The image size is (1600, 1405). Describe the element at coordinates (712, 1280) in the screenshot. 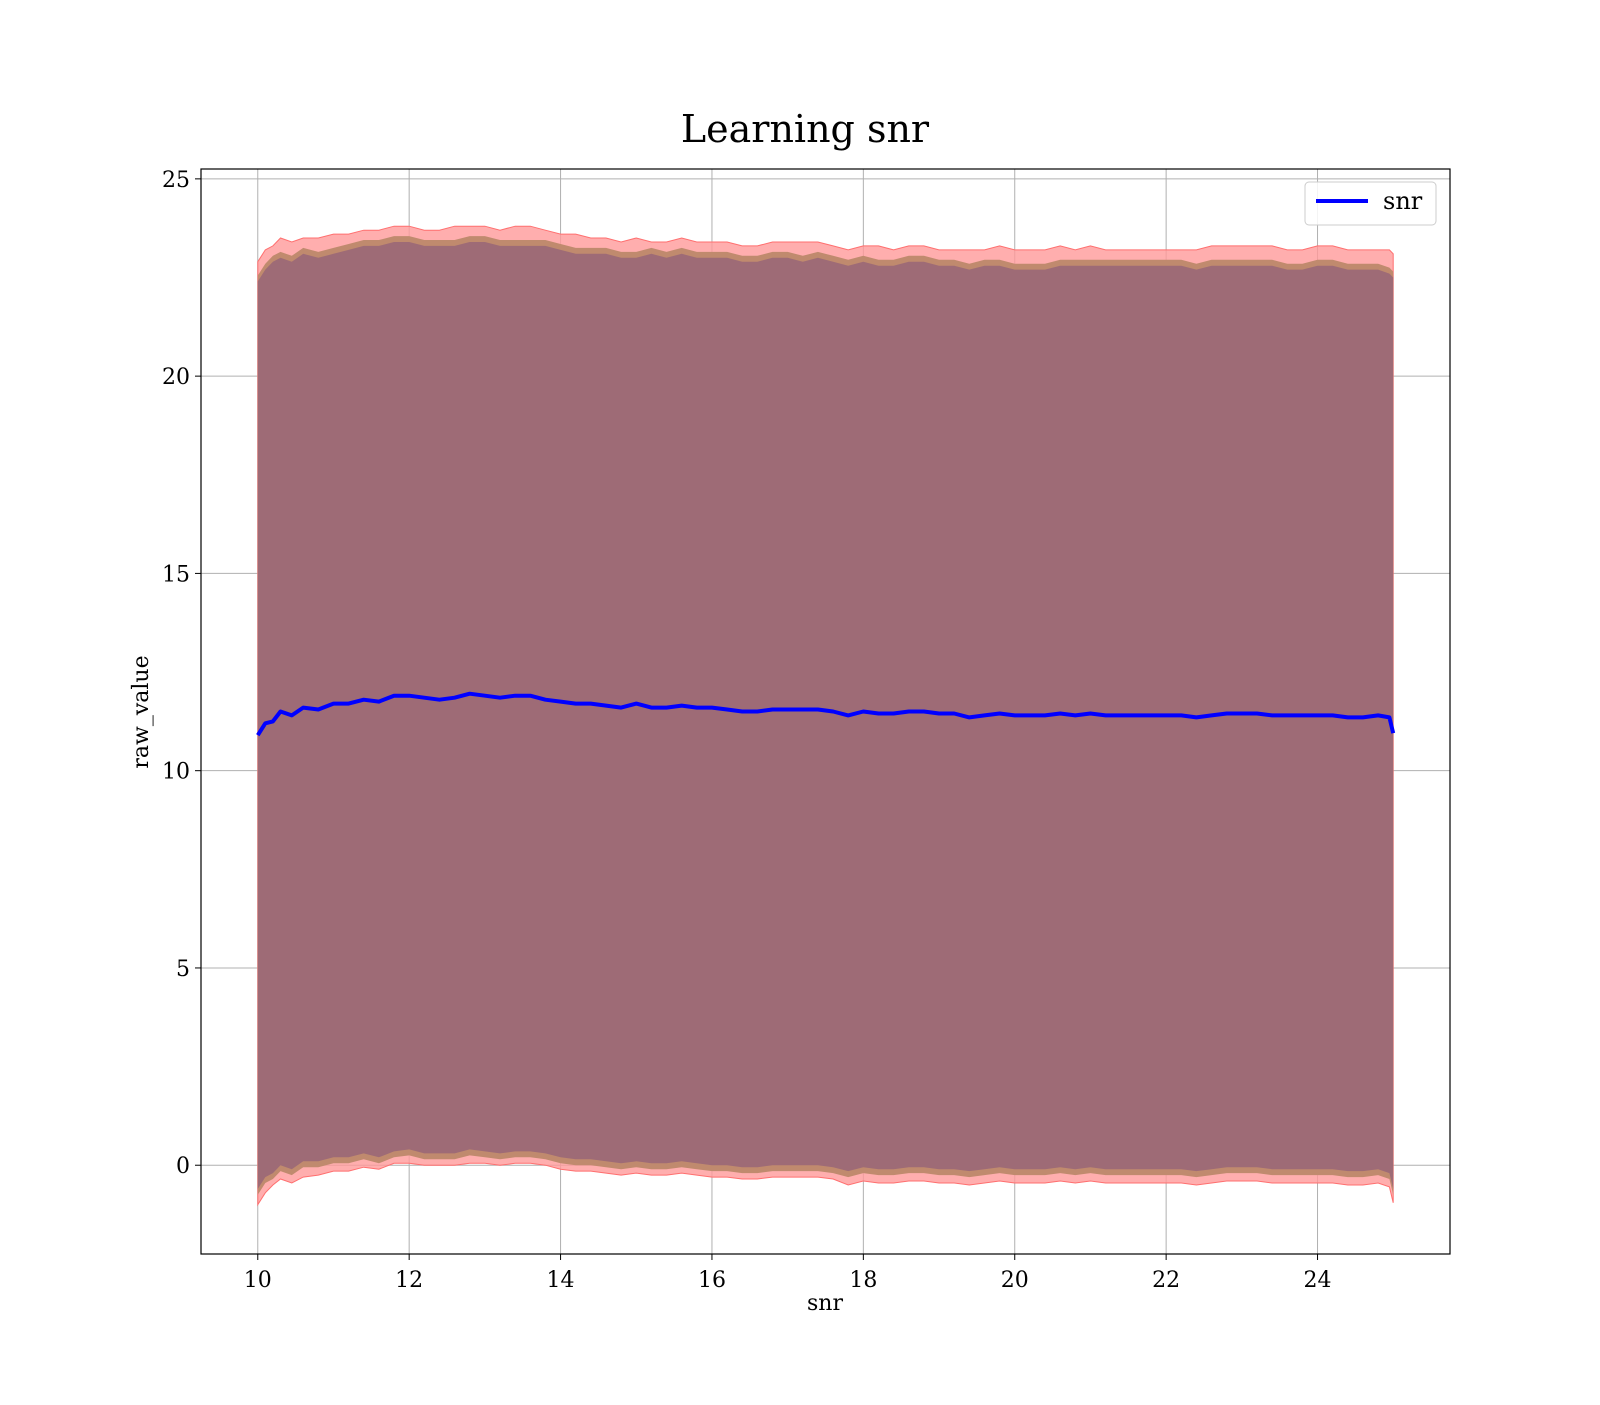

I see `x-tick-label: 16` at that location.